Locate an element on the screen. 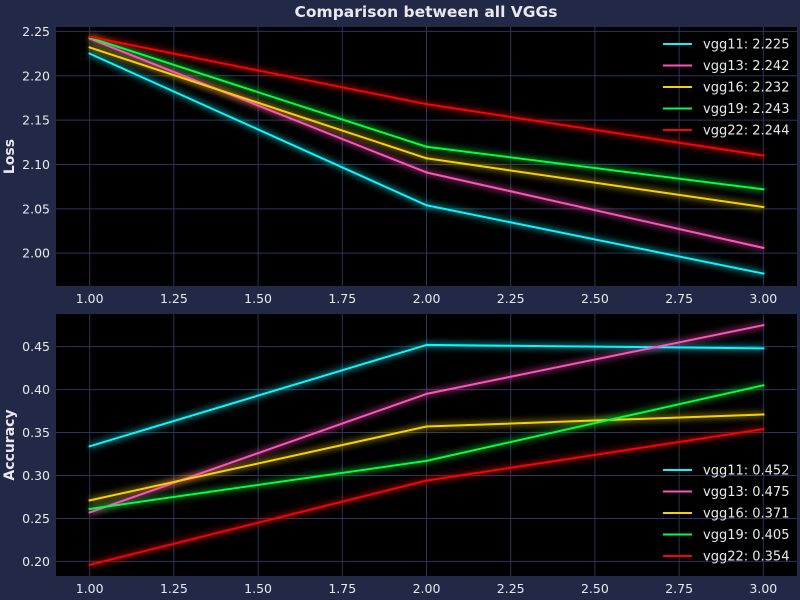 This screenshot has width=800, height=600. y-tick-label: 2.15 is located at coordinates (36, 120).